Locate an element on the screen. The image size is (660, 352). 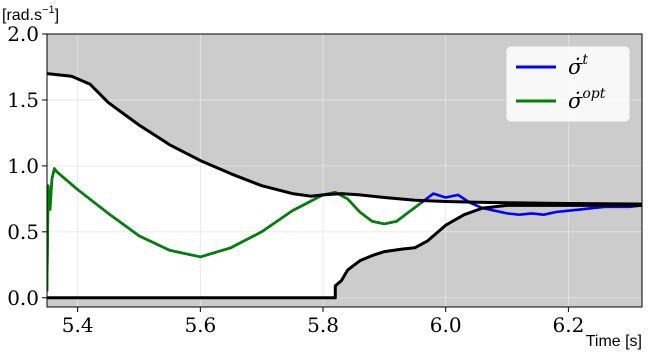
x-axis-ticks: 5.4 5.6 5.8 6.0 6.2 is located at coordinates (323, 322).